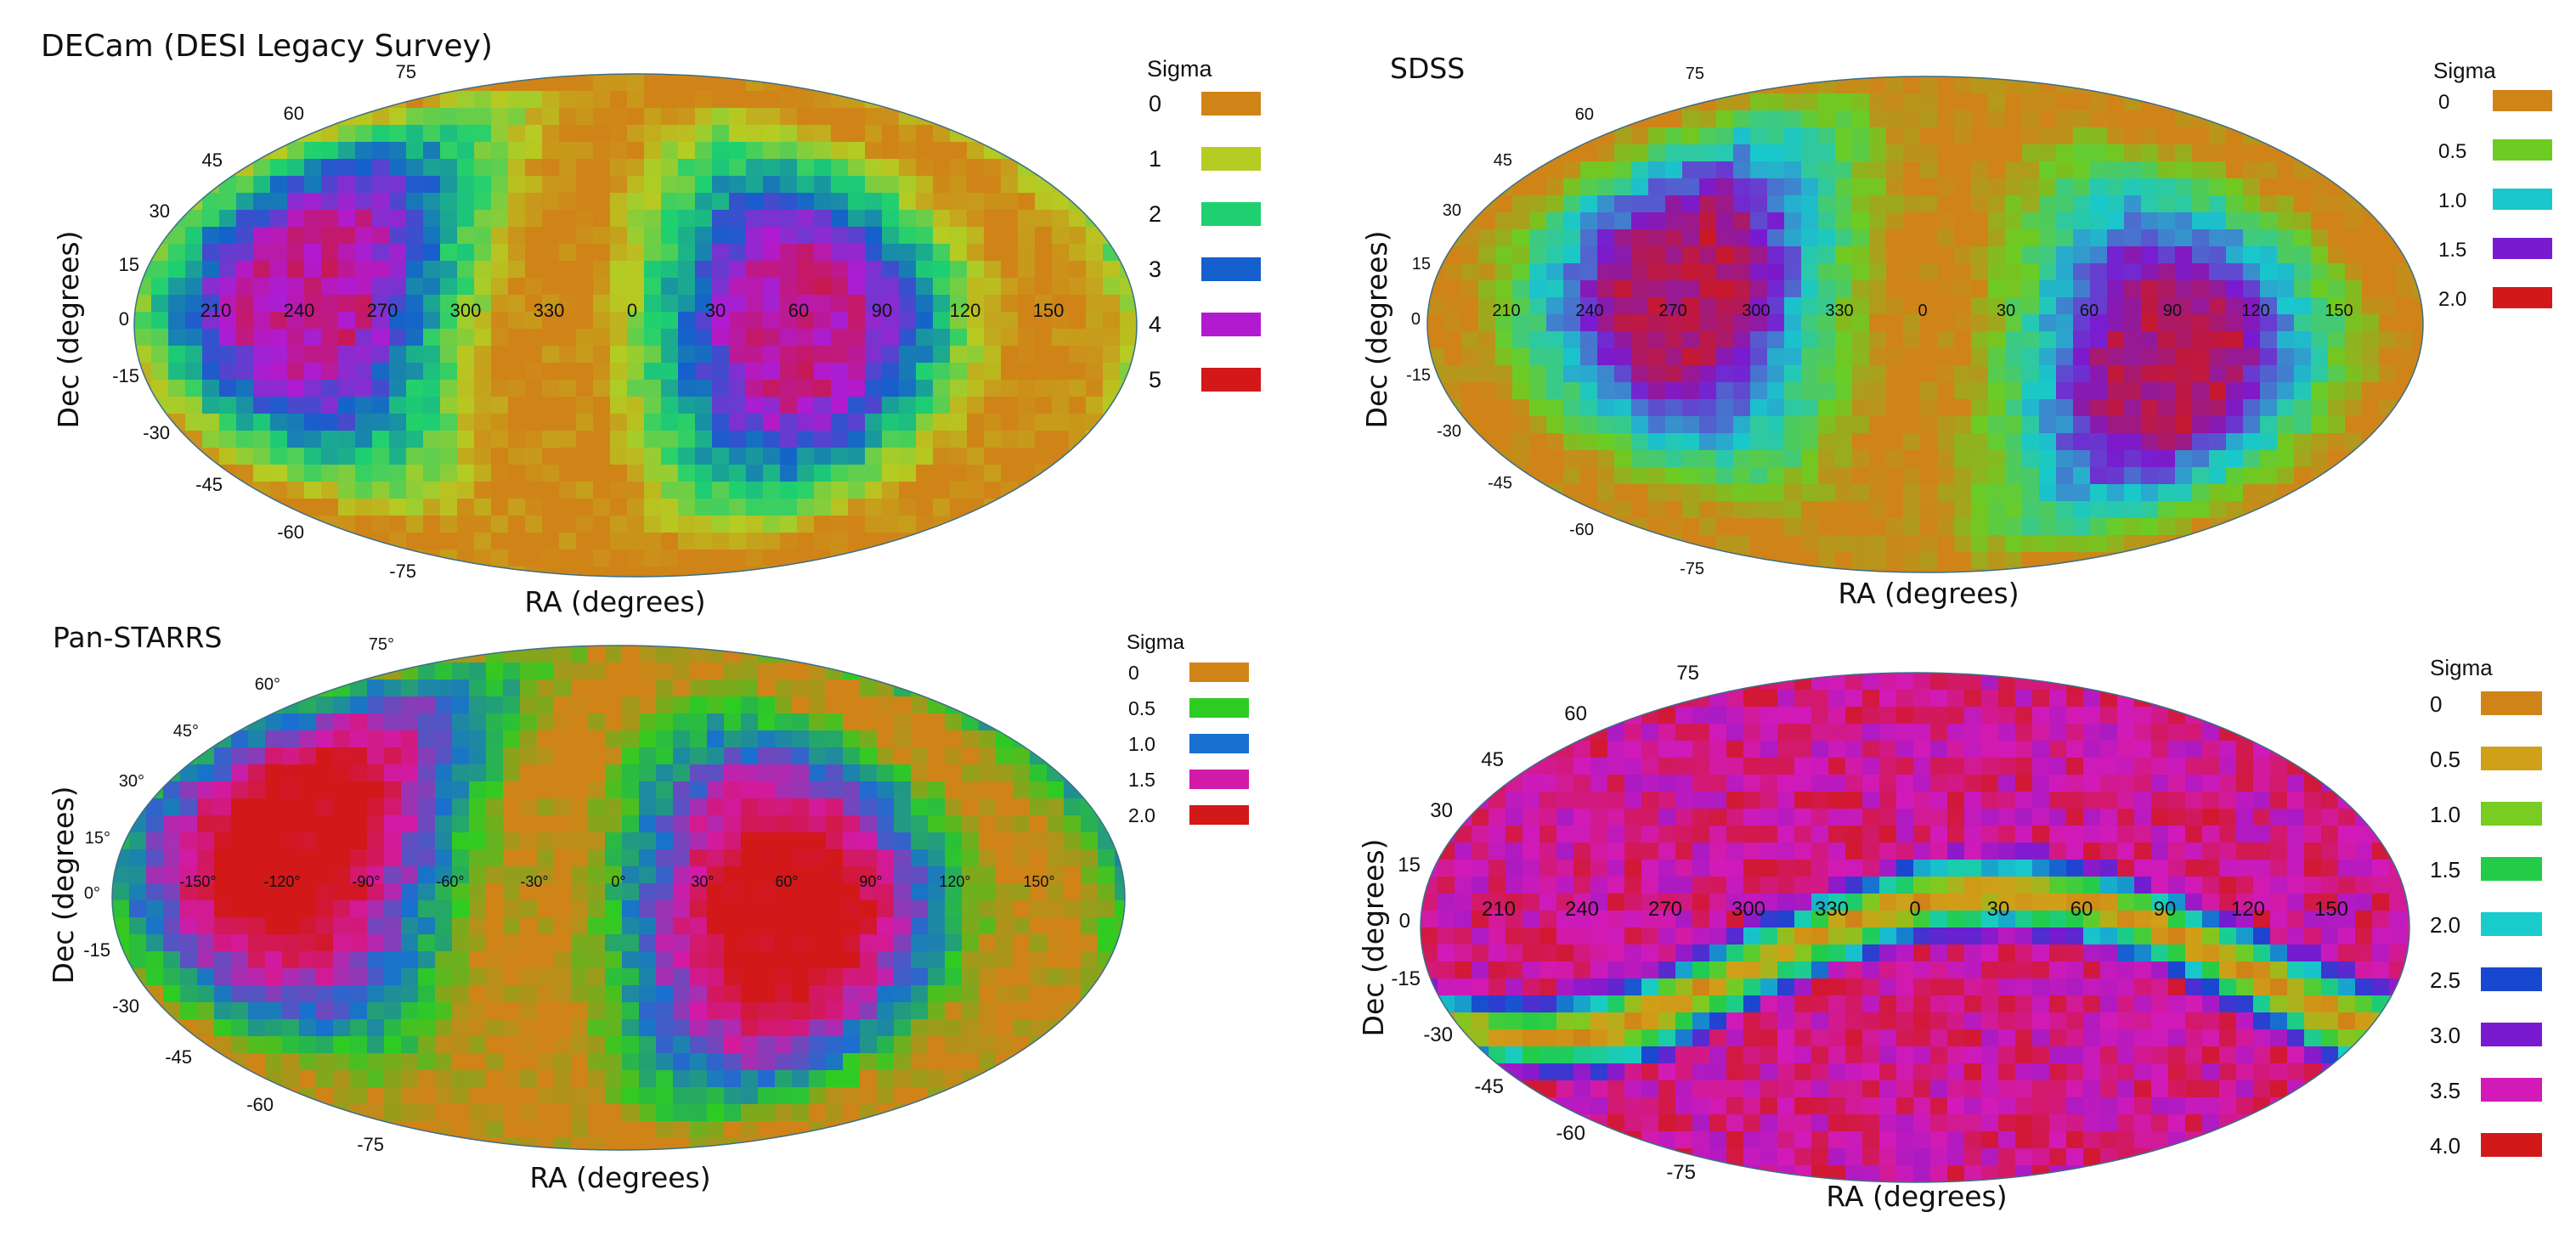  What do you see at coordinates (1188, 728) in the screenshot?
I see `legend: Sigma 0 0.5 1.0 1.5 2.0` at bounding box center [1188, 728].